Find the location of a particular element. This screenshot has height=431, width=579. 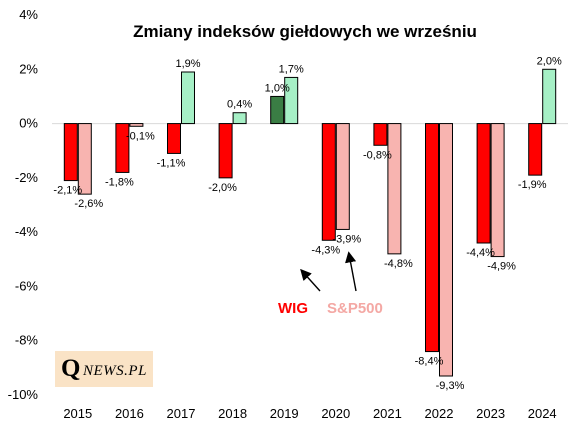

logo-q: Q is located at coordinates (71, 368).